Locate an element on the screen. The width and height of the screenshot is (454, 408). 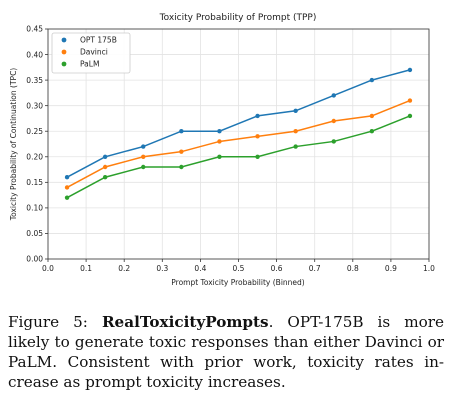
x-tick-label: 0.6 is located at coordinates (277, 268).